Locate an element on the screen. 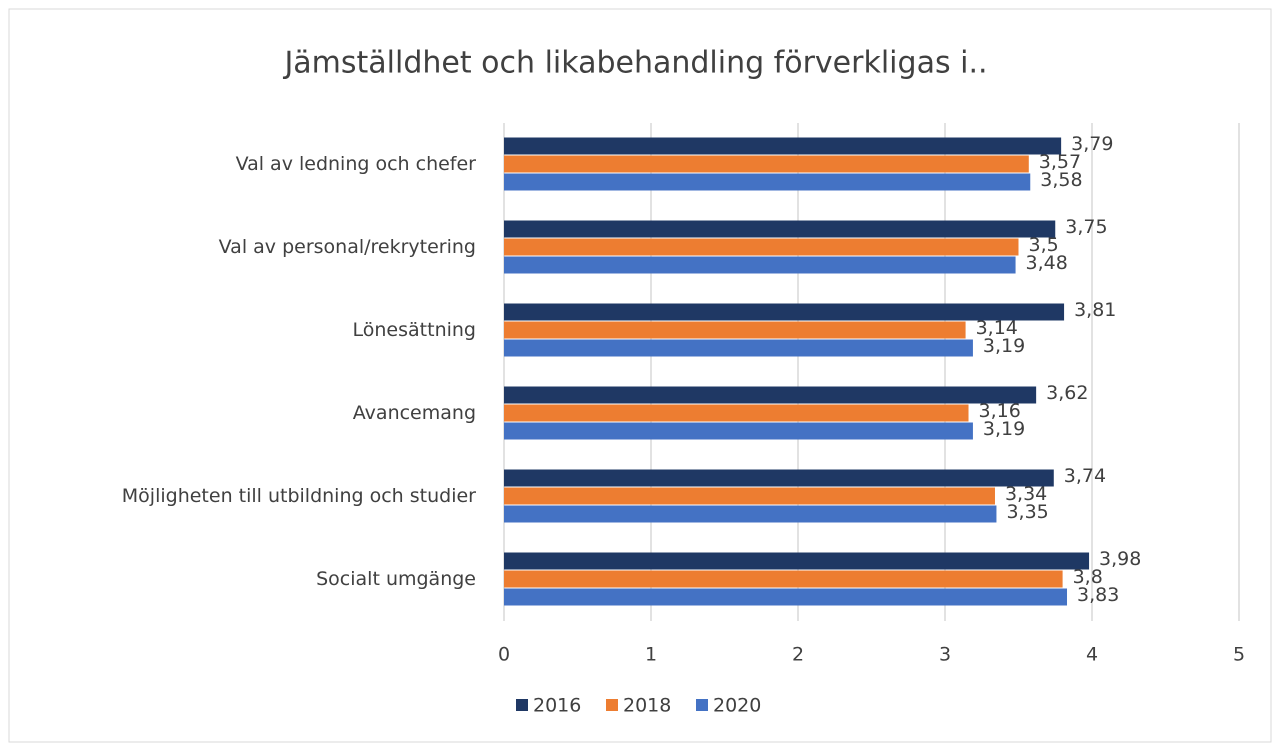  y-tick-label: Val av ledning och chefer is located at coordinates (356, 164).